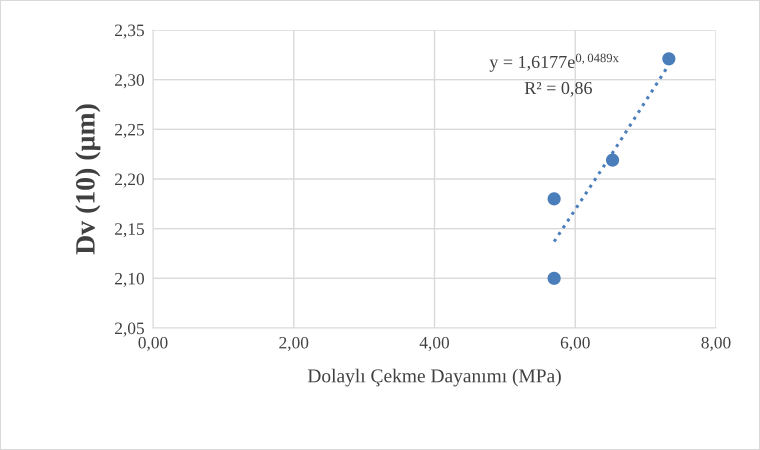 This screenshot has height=450, width=760. I want to click on x-tick-label: 0,00, so click(153, 344).